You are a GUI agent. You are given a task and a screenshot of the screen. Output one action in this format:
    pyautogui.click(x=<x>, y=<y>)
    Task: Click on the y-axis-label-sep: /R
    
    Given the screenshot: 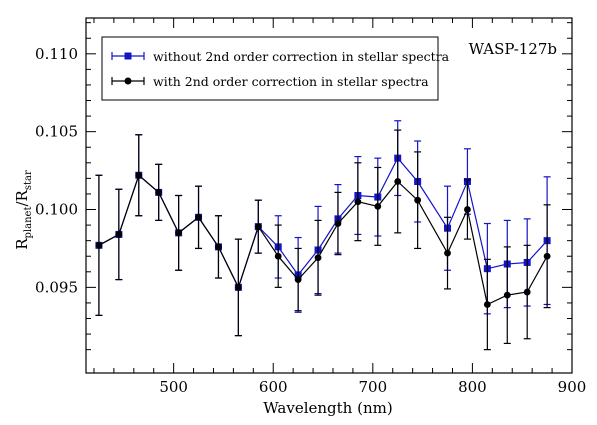 What is the action you would take?
    pyautogui.click(x=22, y=197)
    